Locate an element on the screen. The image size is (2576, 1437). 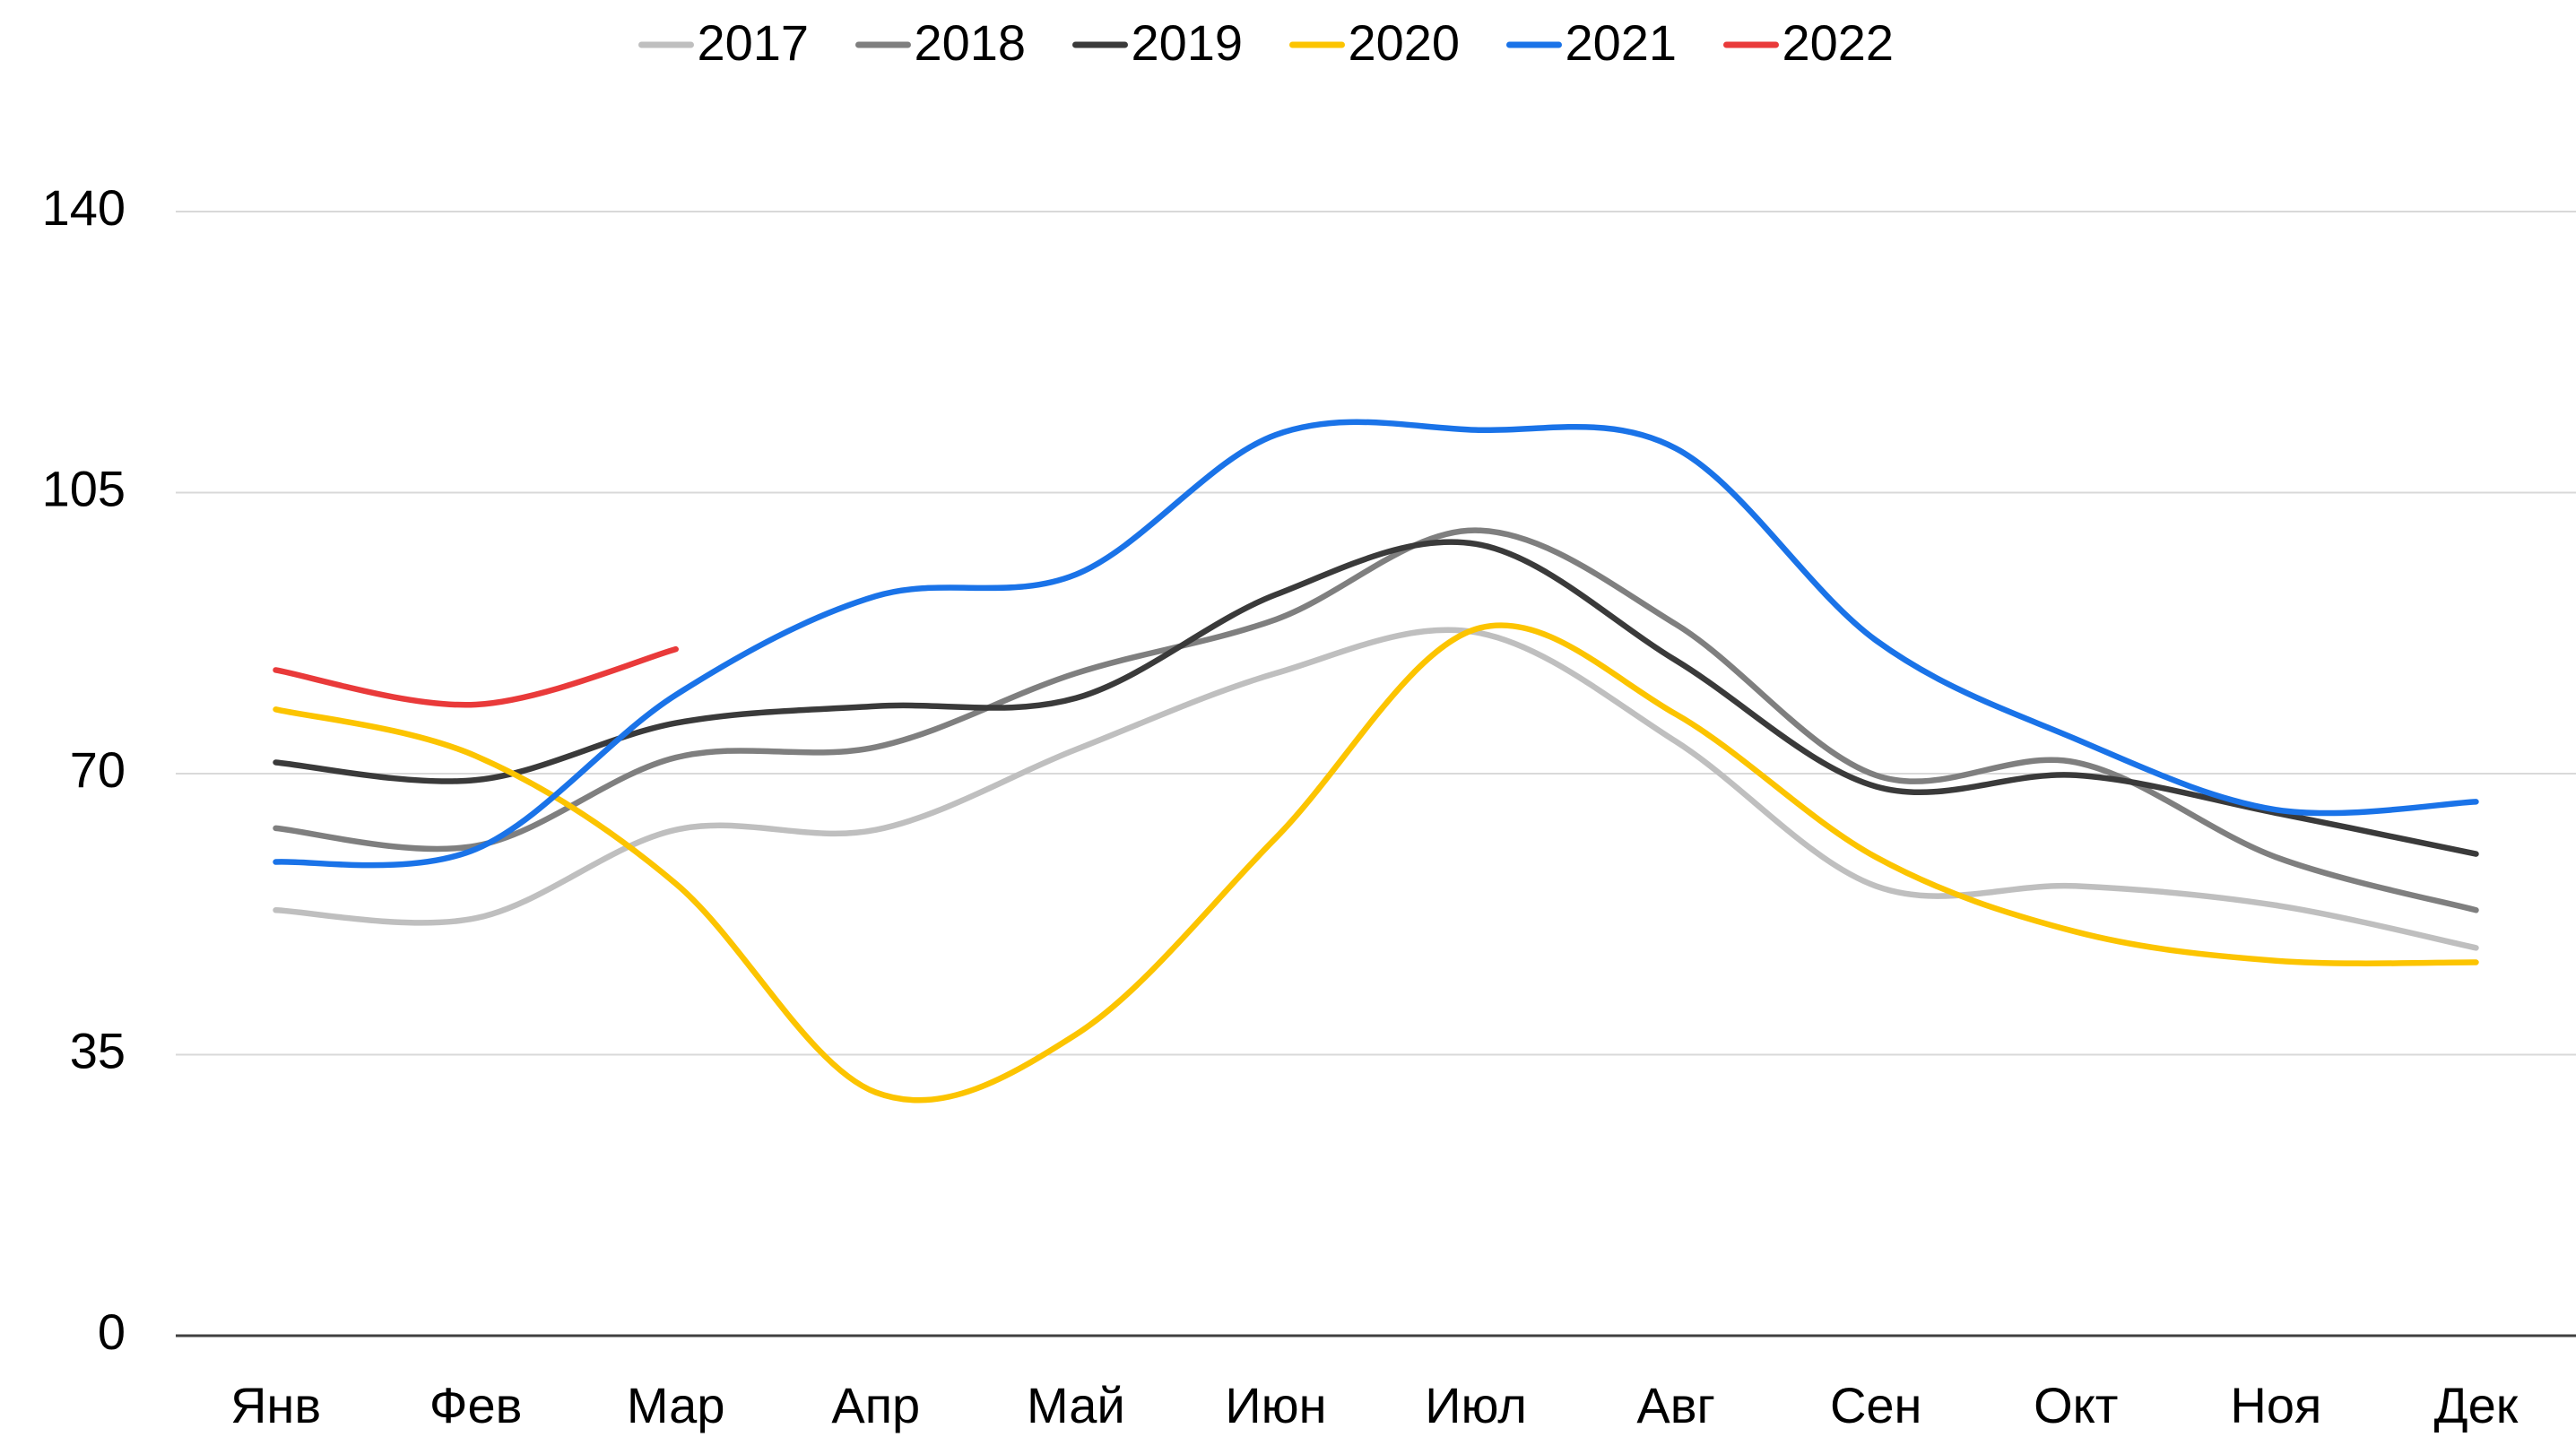
x-tick-label: Дек is located at coordinates (2476, 1405).